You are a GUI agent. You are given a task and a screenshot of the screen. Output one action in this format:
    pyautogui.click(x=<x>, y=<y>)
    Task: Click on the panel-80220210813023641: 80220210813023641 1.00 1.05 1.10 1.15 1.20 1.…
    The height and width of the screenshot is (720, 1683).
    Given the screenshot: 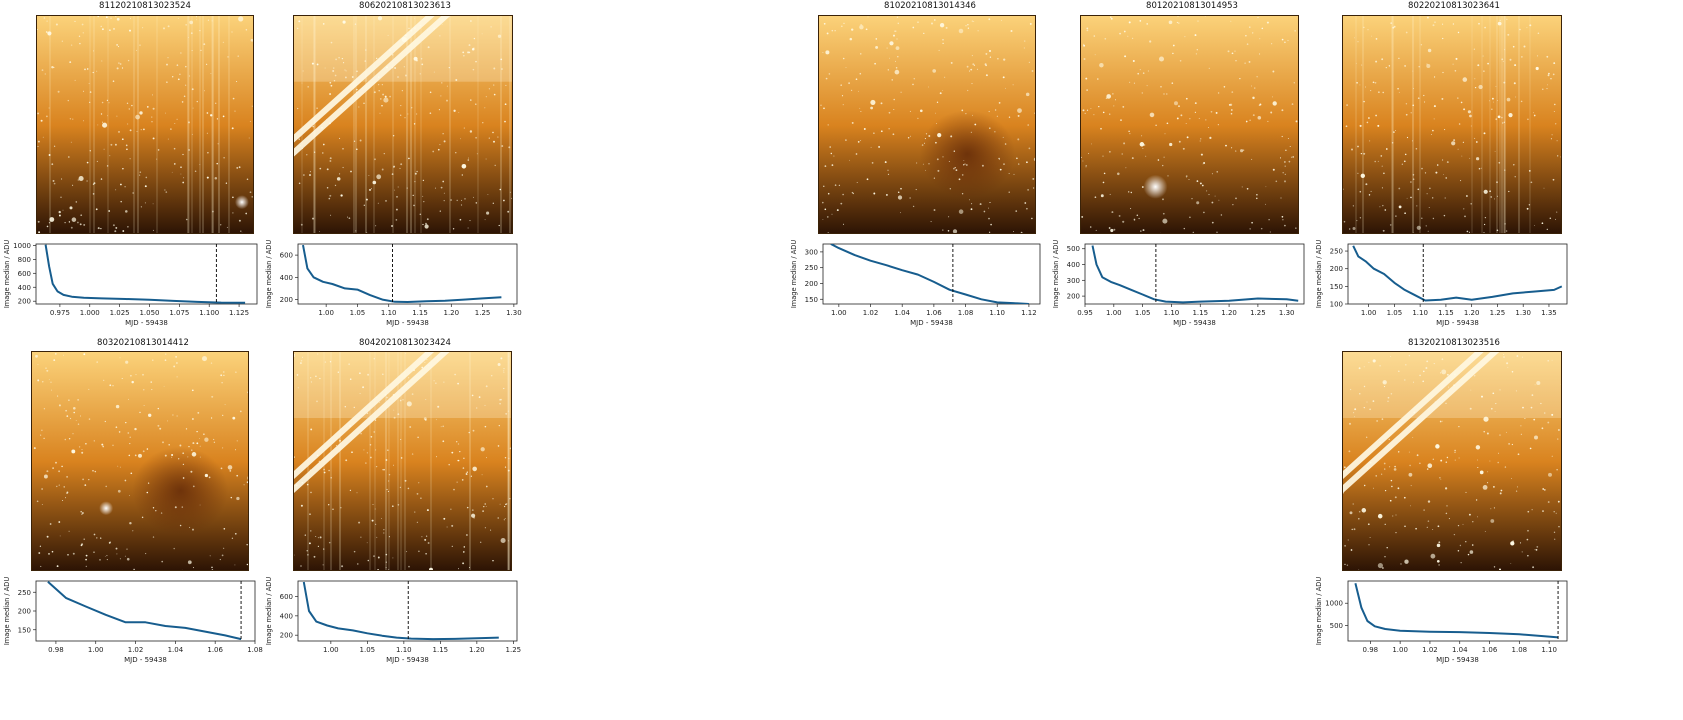 What is the action you would take?
    pyautogui.click(x=1442, y=170)
    